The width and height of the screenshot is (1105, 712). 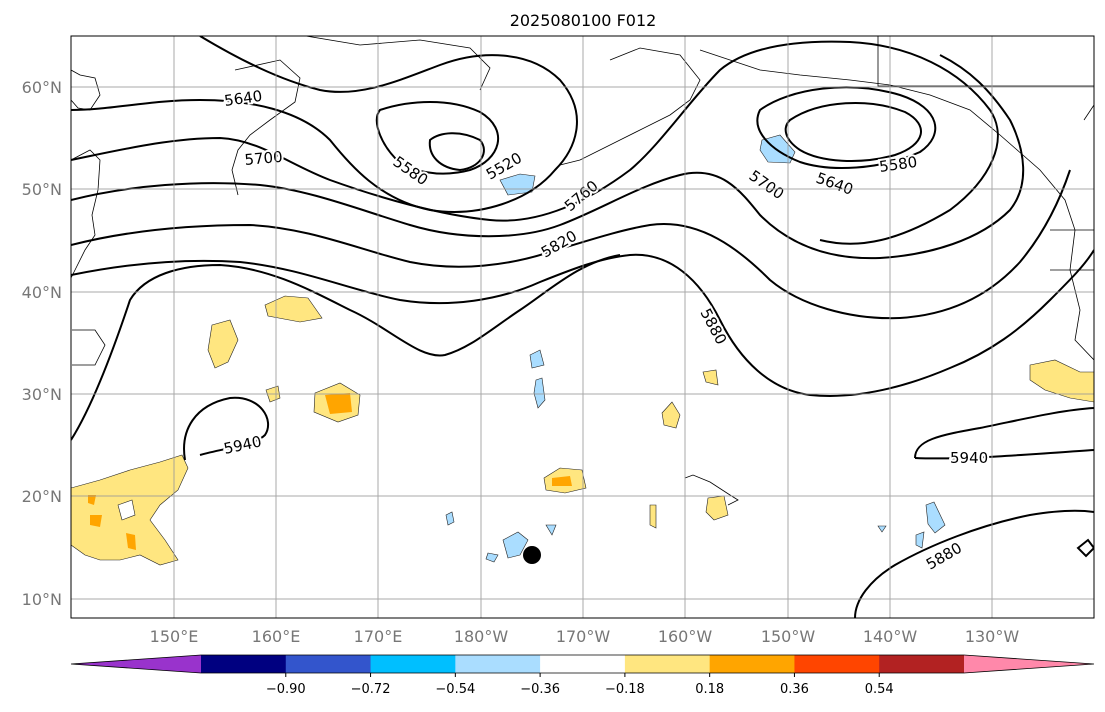 What do you see at coordinates (788, 636) in the screenshot?
I see `lon-label: 150°W` at bounding box center [788, 636].